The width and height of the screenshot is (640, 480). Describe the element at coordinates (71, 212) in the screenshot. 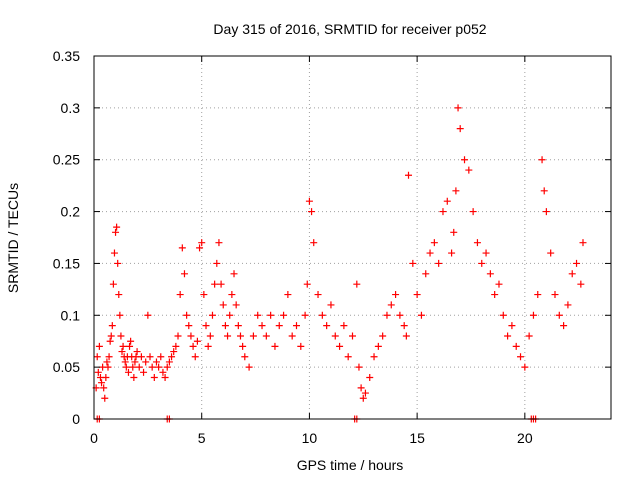

I see `y-tick-label: 0.2` at that location.